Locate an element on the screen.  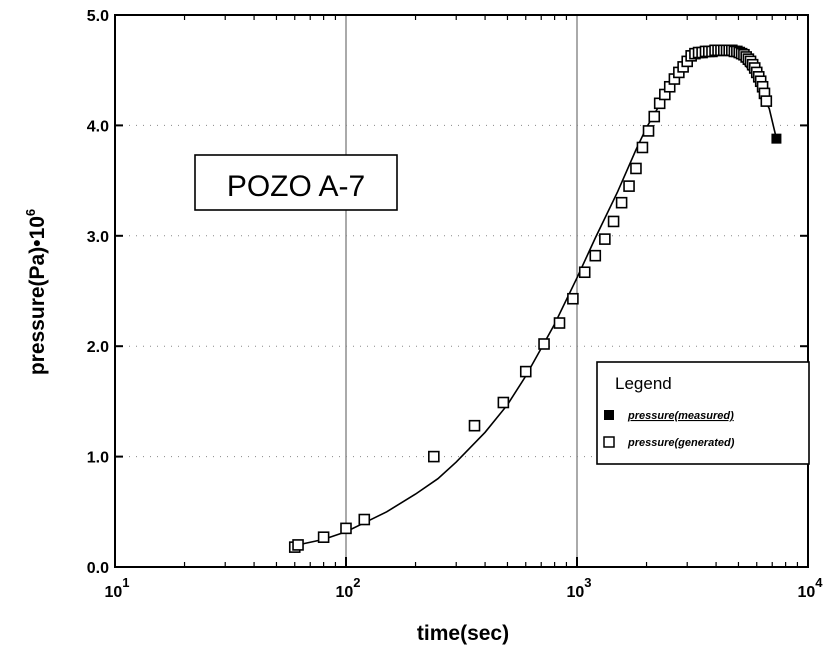
x-tick-label: 10¹ is located at coordinates (116, 588).